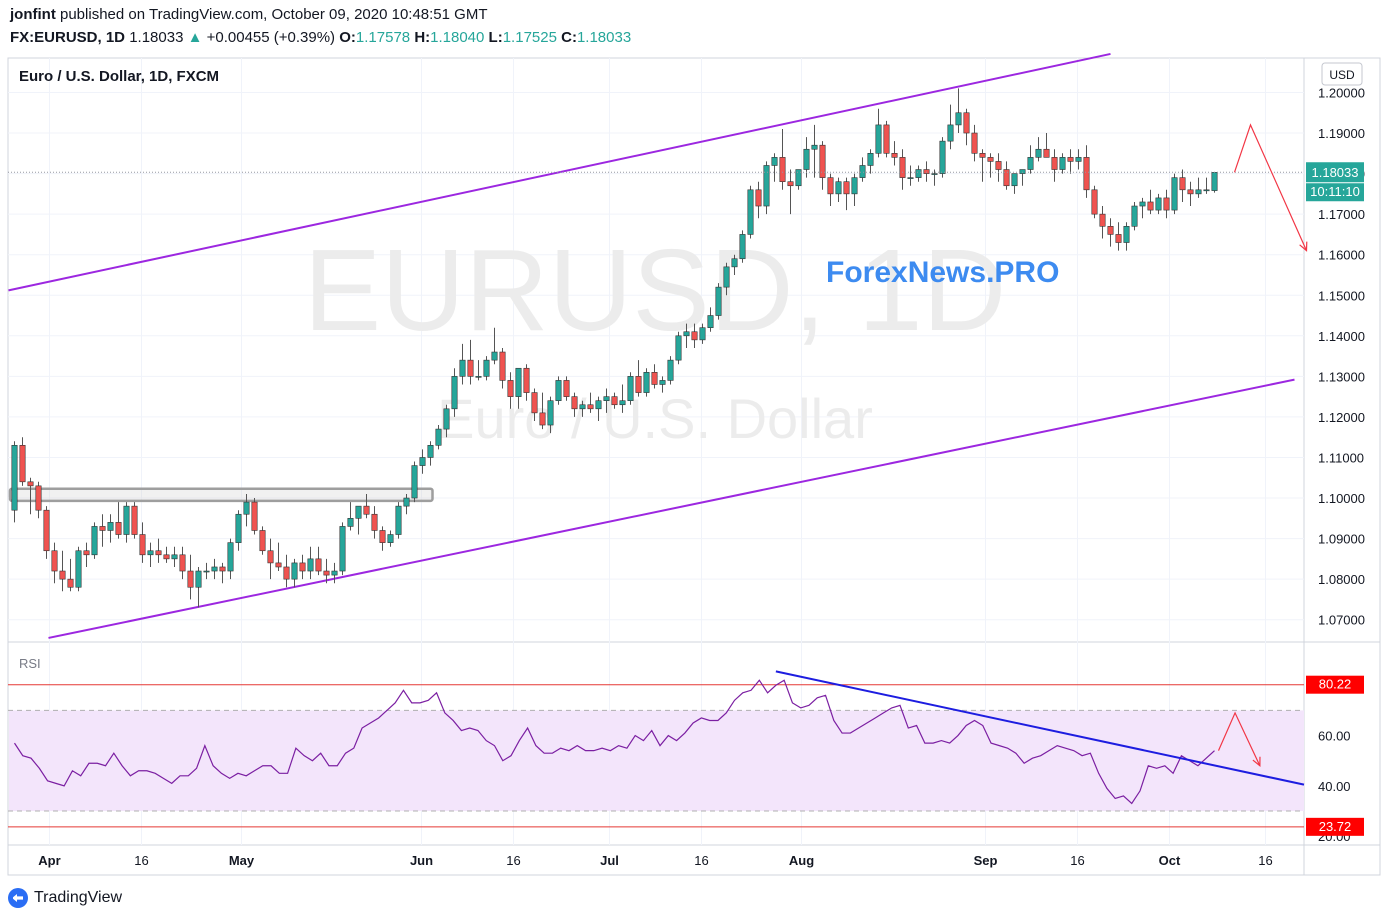 The image size is (1389, 922). Describe the element at coordinates (655, 418) in the screenshot. I see `watermark-description: Euro / U.S. Dollar` at that location.